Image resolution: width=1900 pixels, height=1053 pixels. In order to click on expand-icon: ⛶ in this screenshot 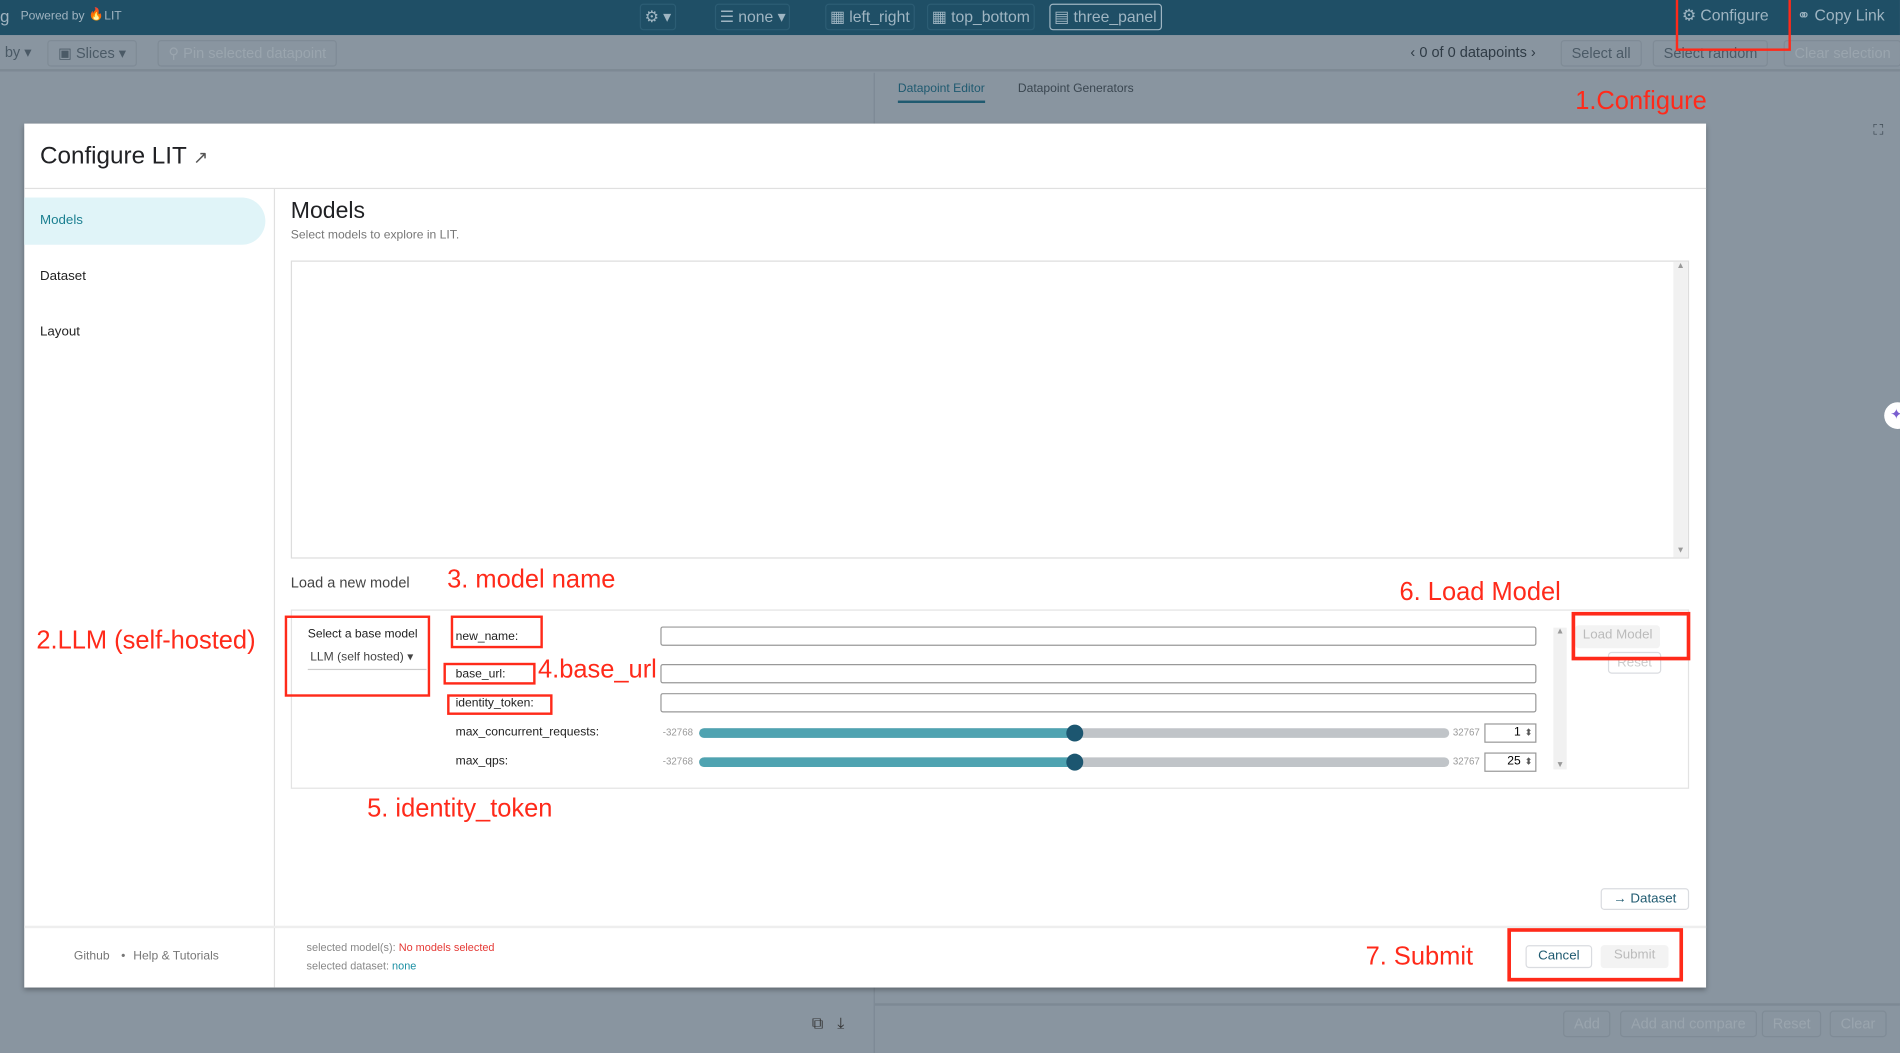, I will do `click(1878, 130)`.